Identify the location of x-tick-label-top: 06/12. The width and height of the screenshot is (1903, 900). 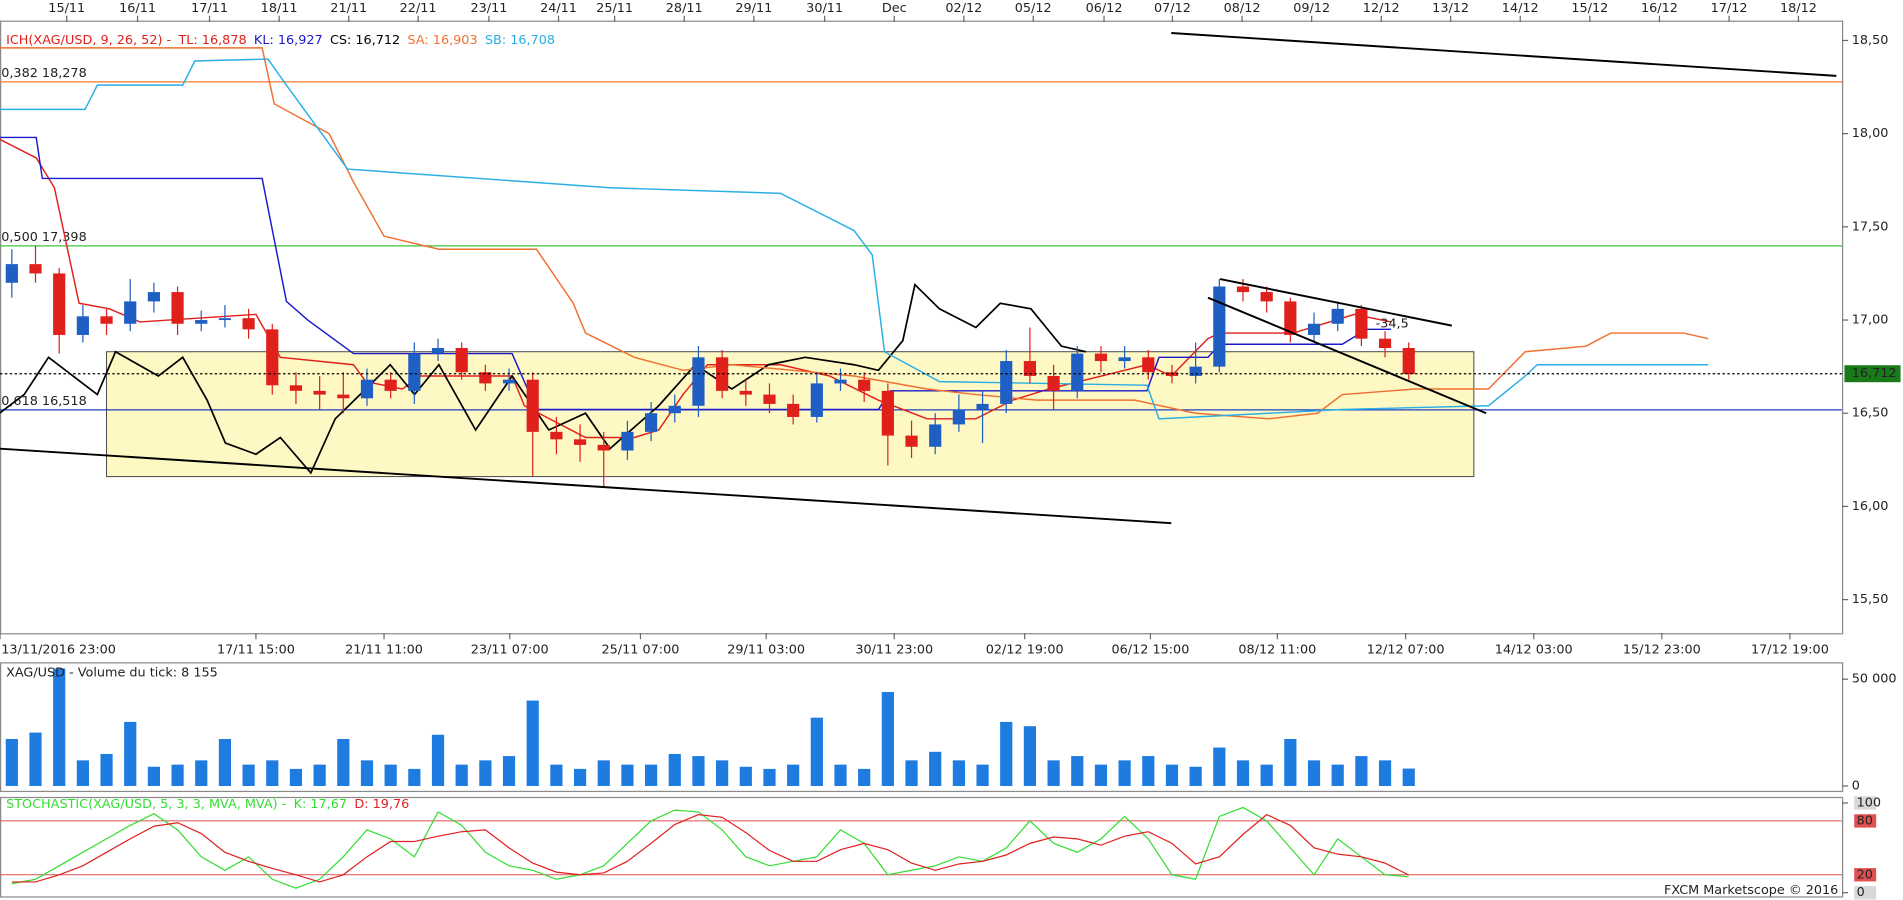
(1104, 8).